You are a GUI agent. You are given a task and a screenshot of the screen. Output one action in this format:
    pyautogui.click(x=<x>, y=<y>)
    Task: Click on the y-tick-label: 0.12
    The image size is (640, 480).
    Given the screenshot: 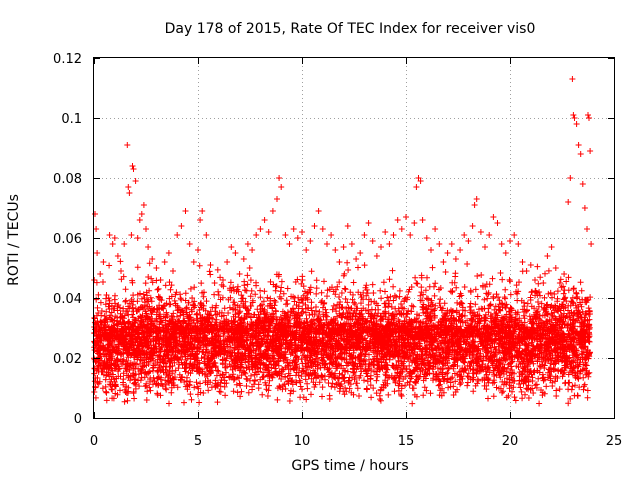 What is the action you would take?
    pyautogui.click(x=67, y=59)
    